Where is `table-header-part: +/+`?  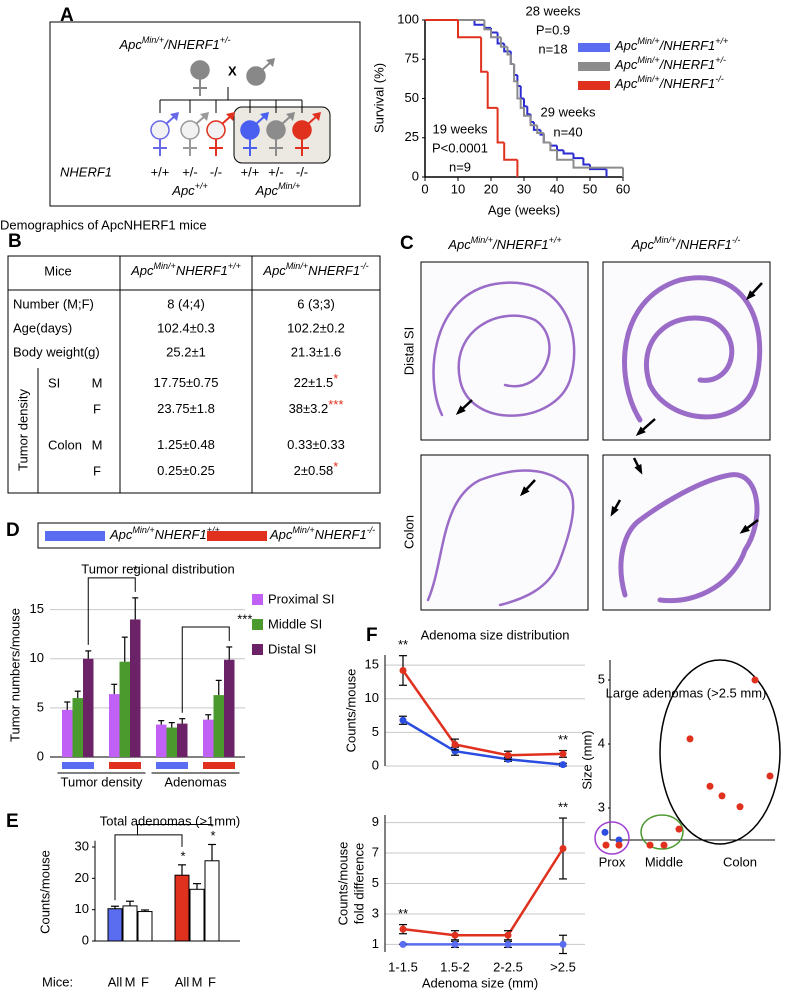
table-header-part: +/+ is located at coordinates (234, 266).